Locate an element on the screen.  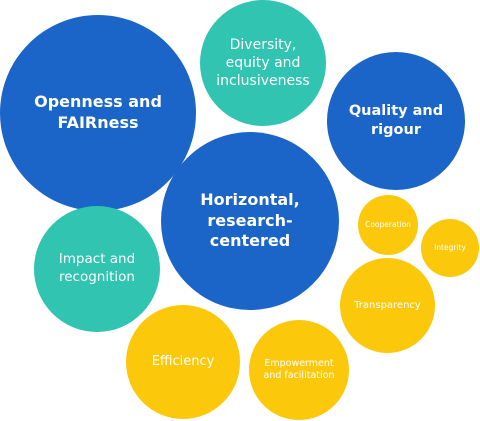
bubble-cooperation: Cooperation is located at coordinates (388, 225).